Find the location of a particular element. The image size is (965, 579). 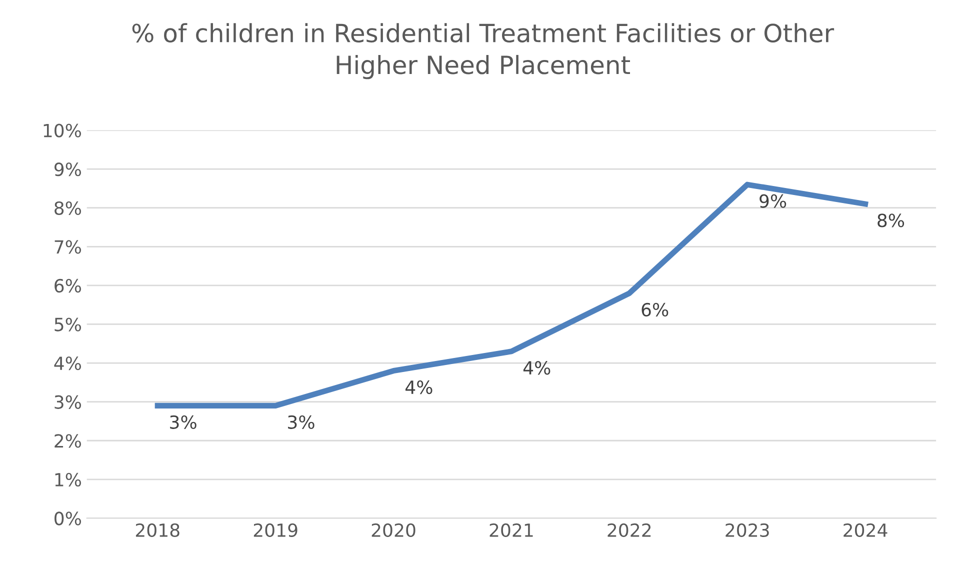

y-tick-label: 3% is located at coordinates (67, 402).